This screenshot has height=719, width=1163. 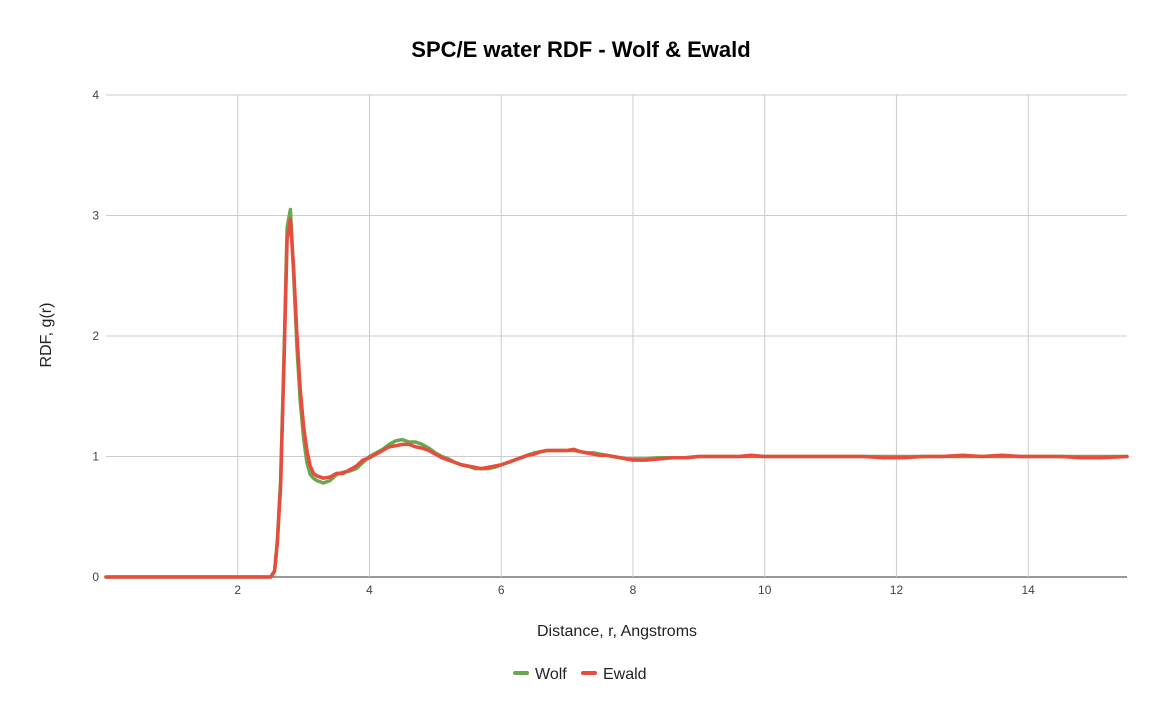 What do you see at coordinates (617, 631) in the screenshot?
I see `x-axis-label: Distance, r, Angstroms` at bounding box center [617, 631].